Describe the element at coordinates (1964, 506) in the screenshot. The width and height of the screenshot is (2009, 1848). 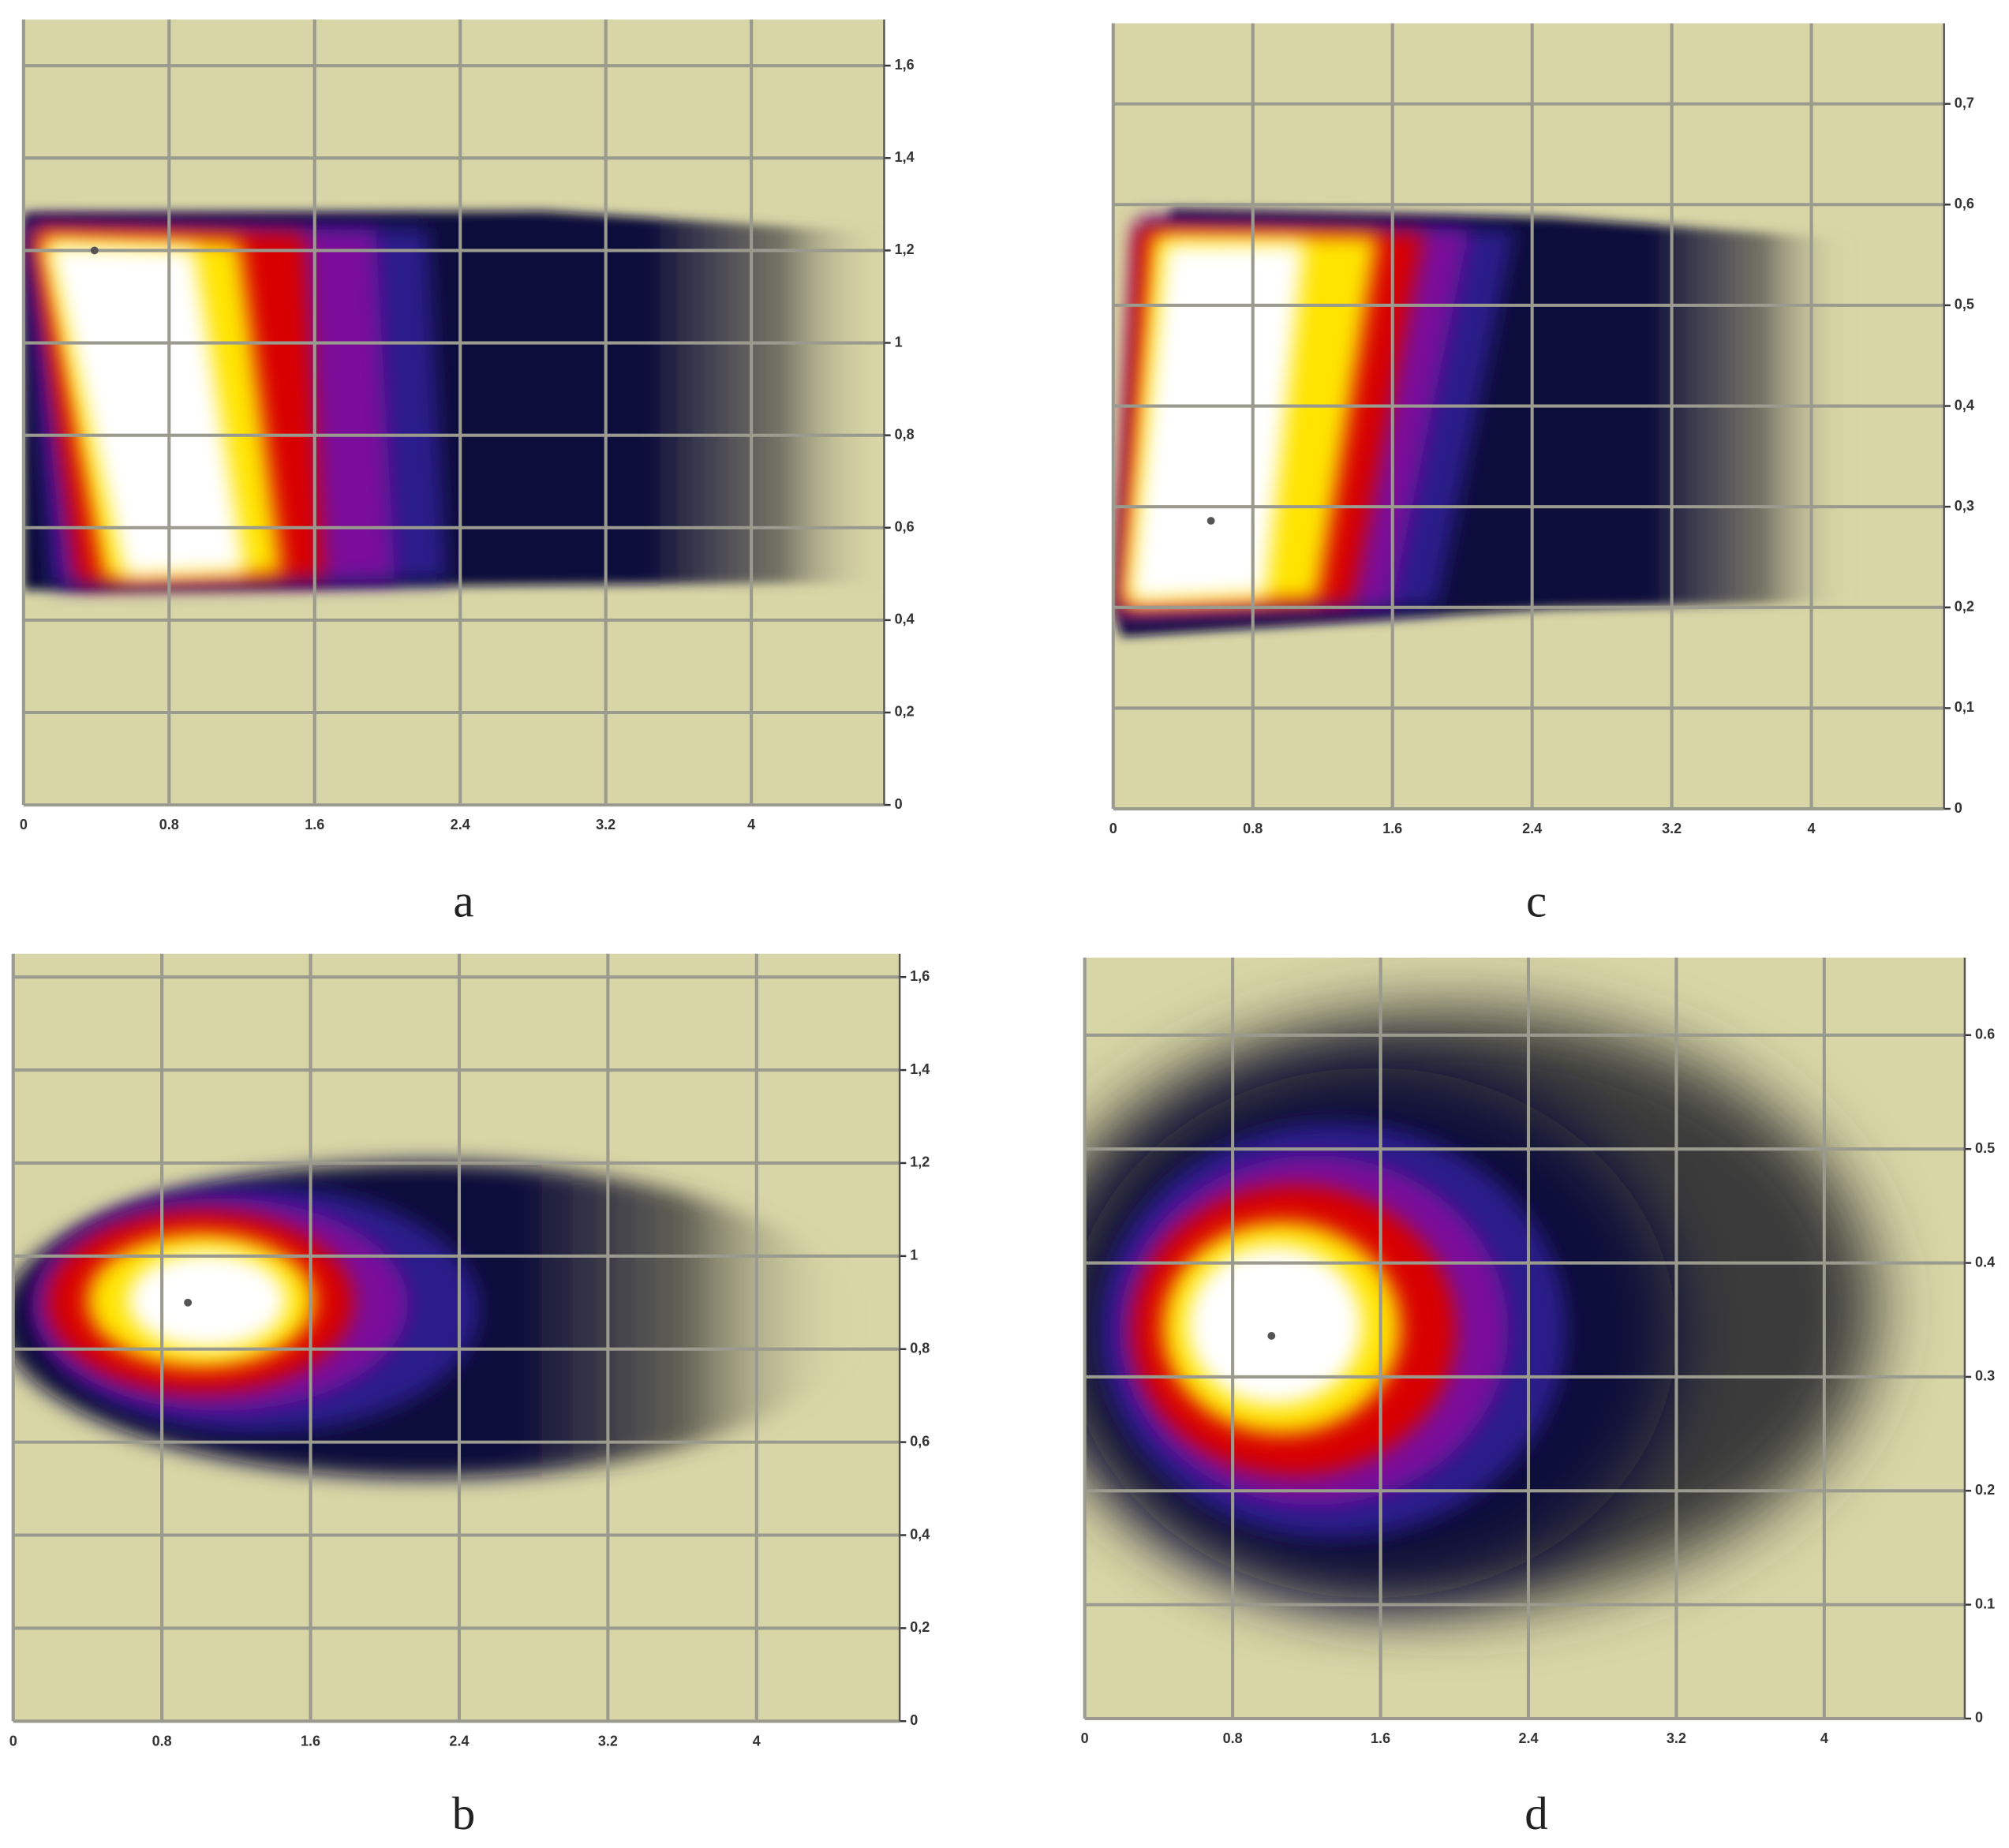
I see `y-tick-label: 0,3` at that location.